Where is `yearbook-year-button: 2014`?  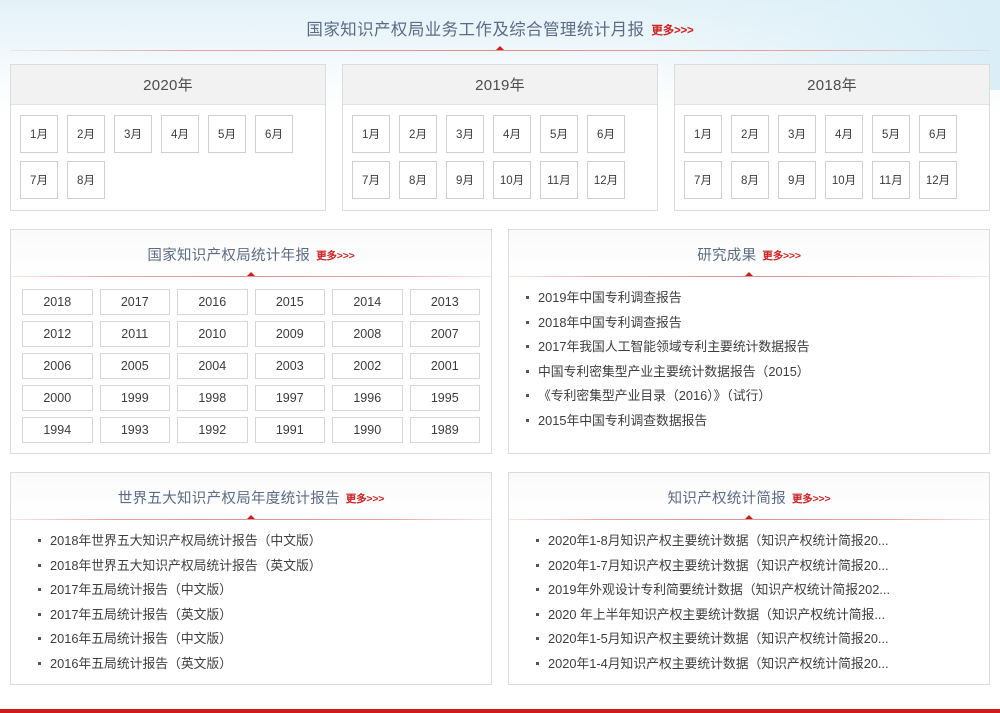 yearbook-year-button: 2014 is located at coordinates (367, 302).